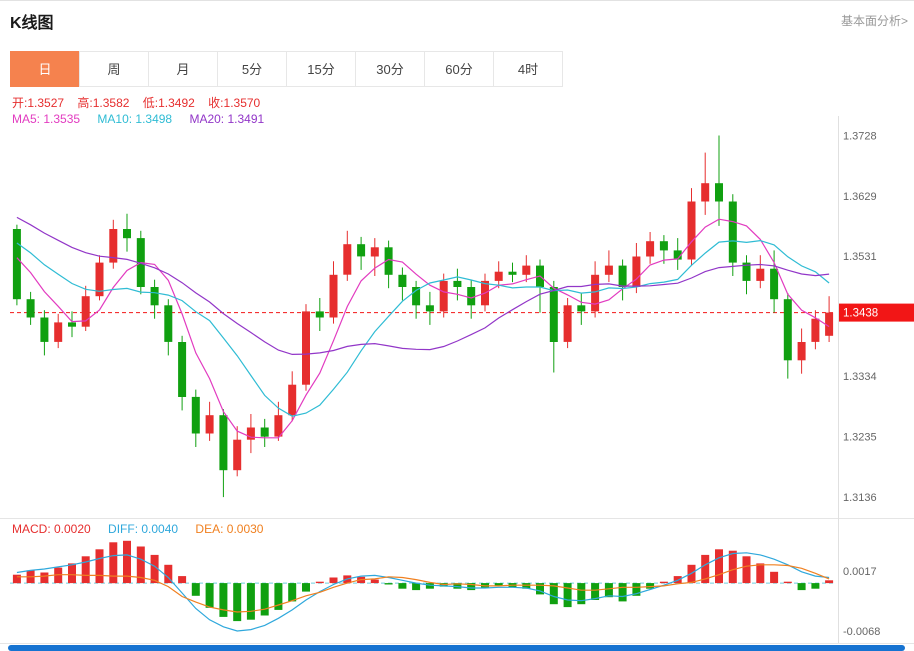 The height and width of the screenshot is (651, 914). What do you see at coordinates (838, 379) in the screenshot?
I see `price-axis-line` at bounding box center [838, 379].